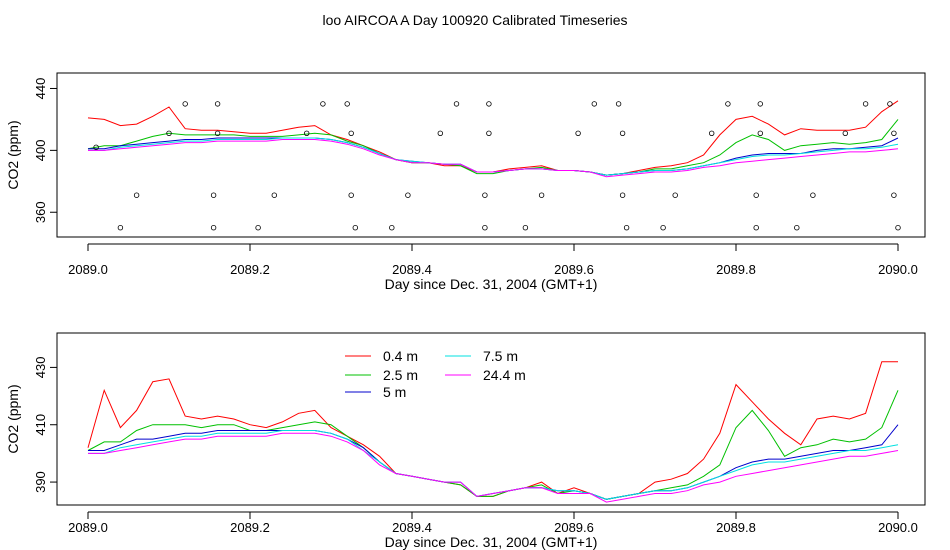 This screenshot has height=550, width=950. I want to click on y-tick-label: 360, so click(40, 212).